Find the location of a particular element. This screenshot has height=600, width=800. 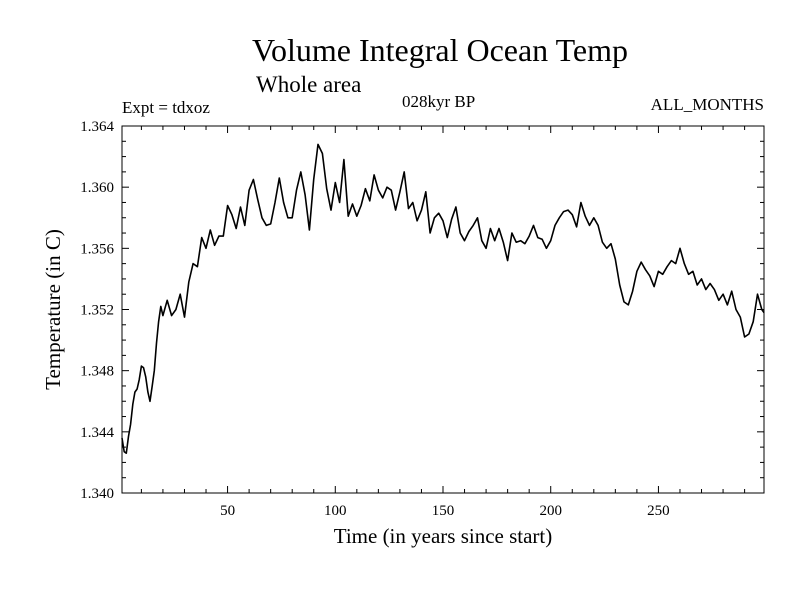

y-tick-label: 1.360 is located at coordinates (97, 188).